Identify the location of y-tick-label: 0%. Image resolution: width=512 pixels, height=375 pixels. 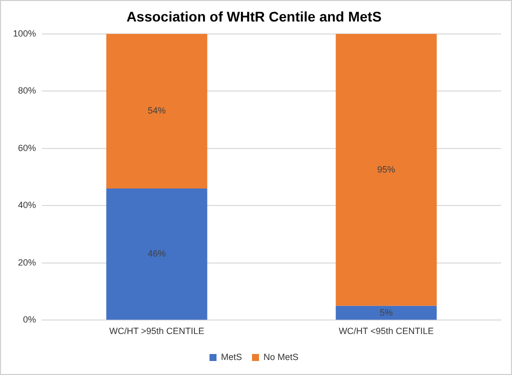
(29, 319).